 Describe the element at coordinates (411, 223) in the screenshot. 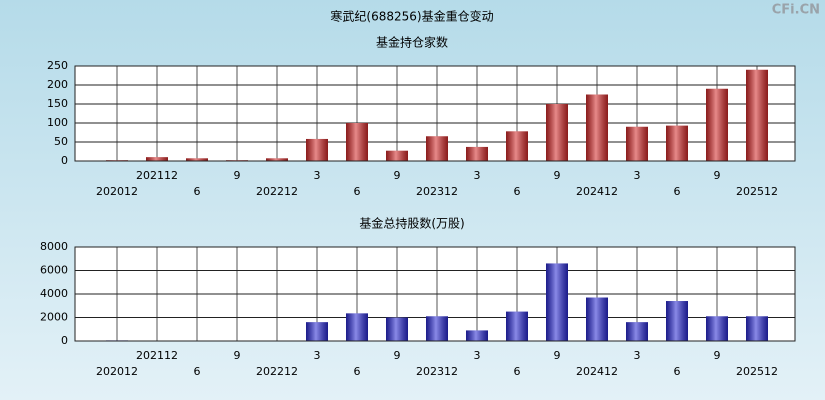

I see `panel-title: 基金总持股数(万股)` at that location.